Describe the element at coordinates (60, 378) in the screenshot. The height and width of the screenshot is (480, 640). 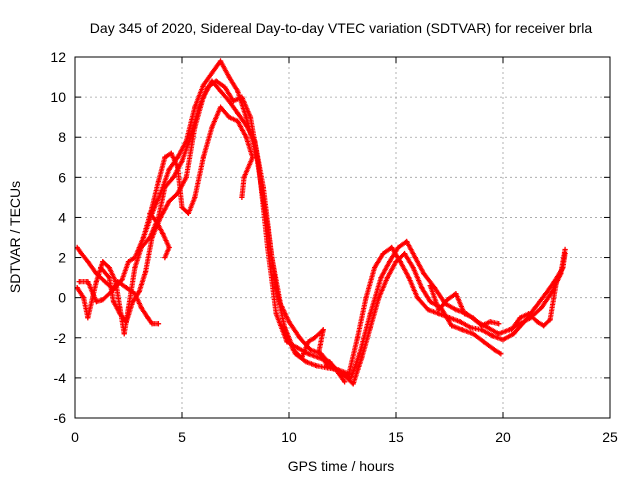
I see `y-tick-label: -4` at that location.